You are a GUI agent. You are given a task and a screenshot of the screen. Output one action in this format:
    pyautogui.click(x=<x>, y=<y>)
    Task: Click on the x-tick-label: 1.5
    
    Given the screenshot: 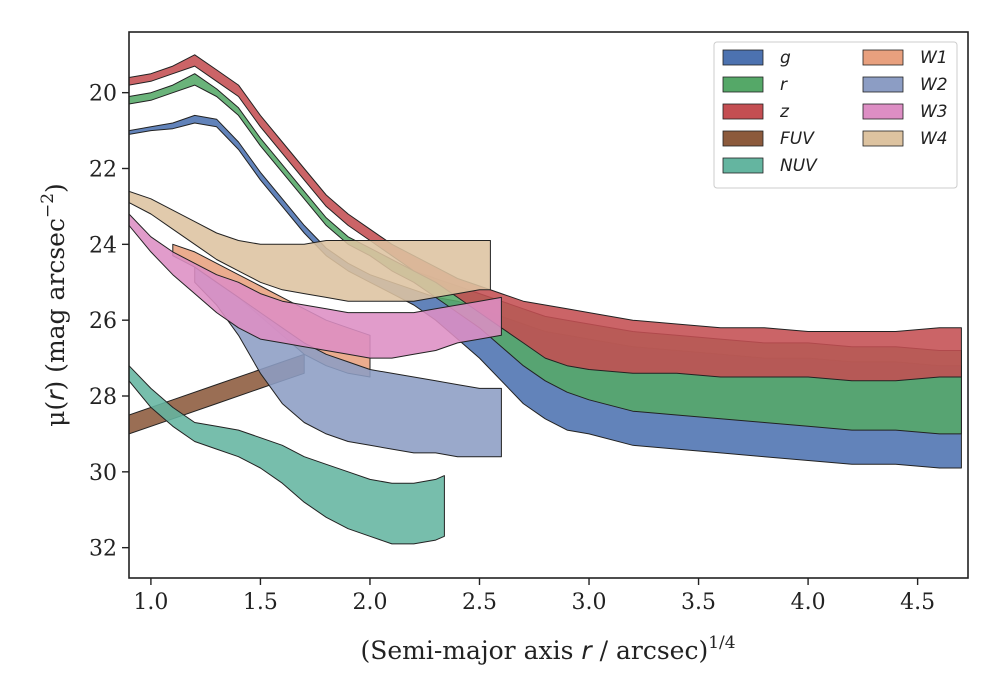 What is the action you would take?
    pyautogui.click(x=260, y=602)
    